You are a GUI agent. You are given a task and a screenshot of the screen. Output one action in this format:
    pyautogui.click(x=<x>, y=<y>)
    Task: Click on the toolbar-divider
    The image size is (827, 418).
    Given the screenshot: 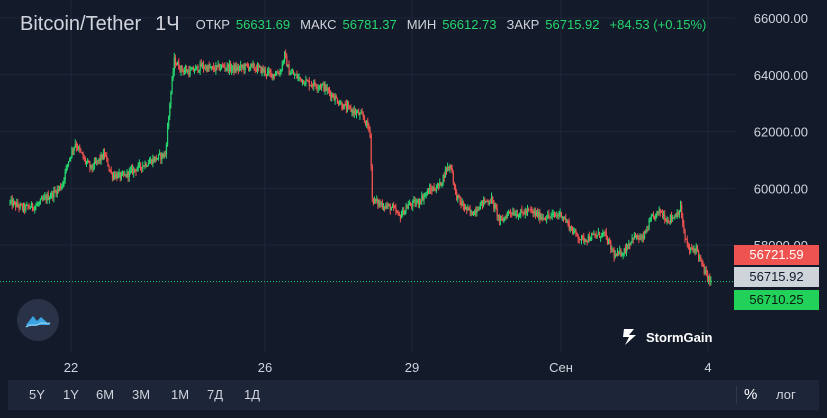 What is the action you would take?
    pyautogui.click(x=736, y=395)
    